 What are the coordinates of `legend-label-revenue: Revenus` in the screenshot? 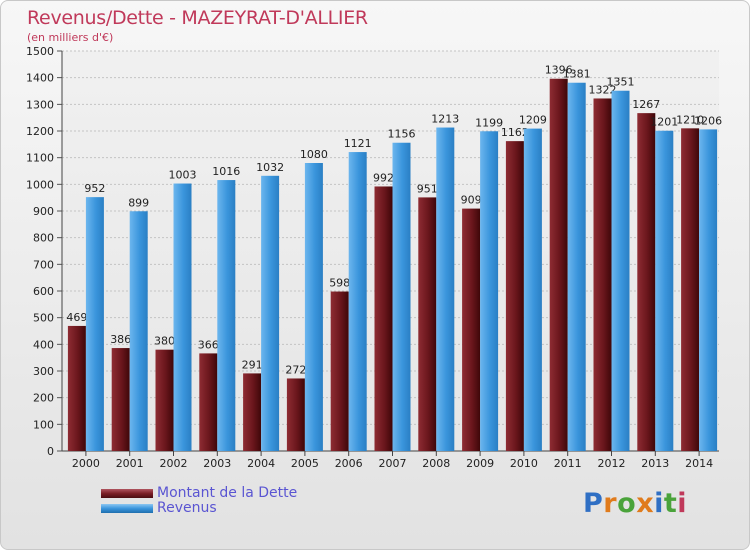 It's located at (187, 508).